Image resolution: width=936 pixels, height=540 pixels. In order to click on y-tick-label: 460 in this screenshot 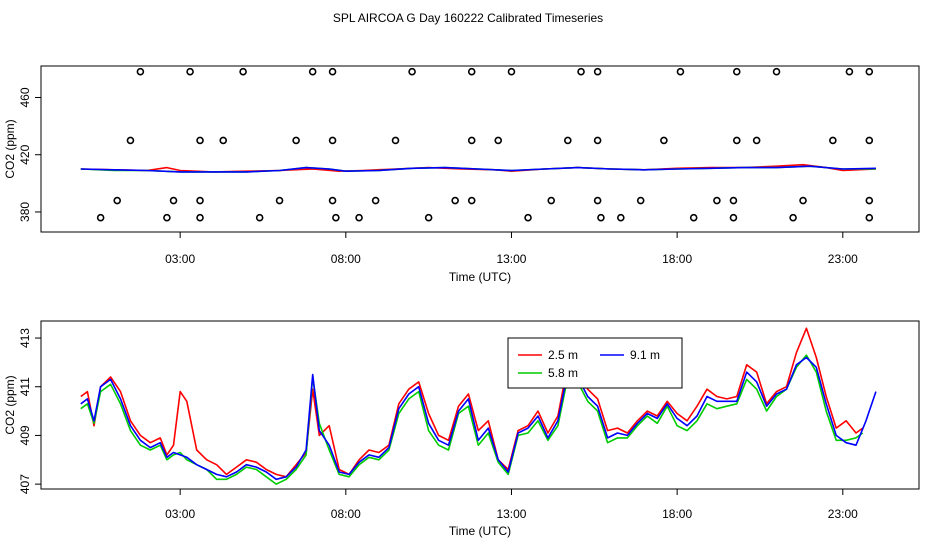, I will do `click(25, 97)`.